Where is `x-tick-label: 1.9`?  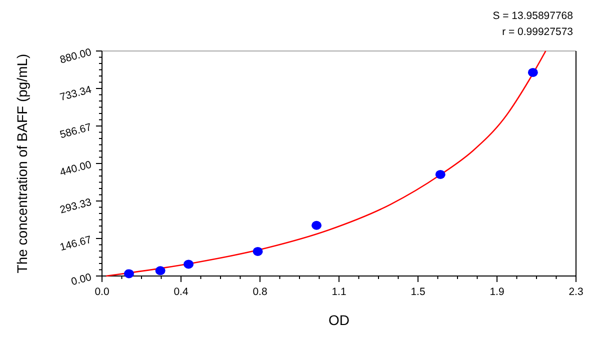 x-tick-label: 1.9 is located at coordinates (497, 292).